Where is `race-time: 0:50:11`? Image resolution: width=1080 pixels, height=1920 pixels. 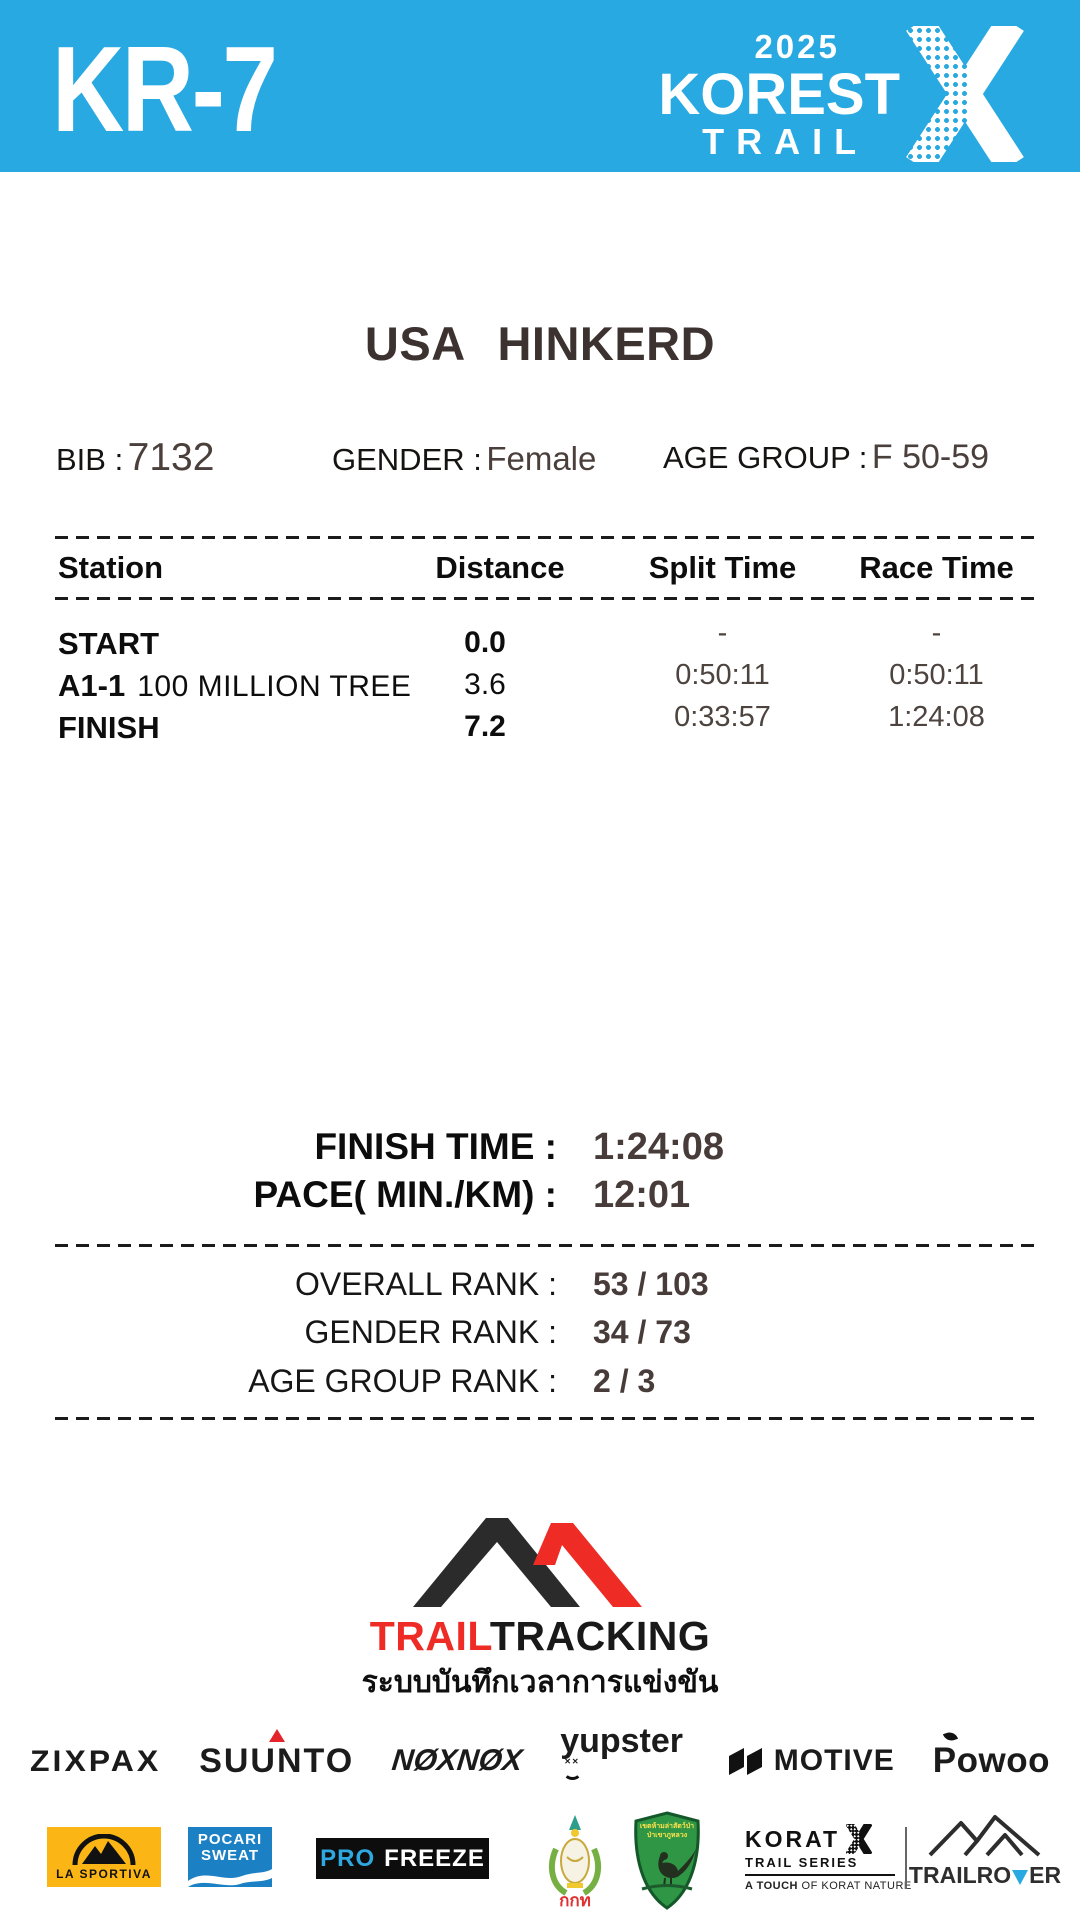
race-time: 0:50:11 is located at coordinates (936, 675).